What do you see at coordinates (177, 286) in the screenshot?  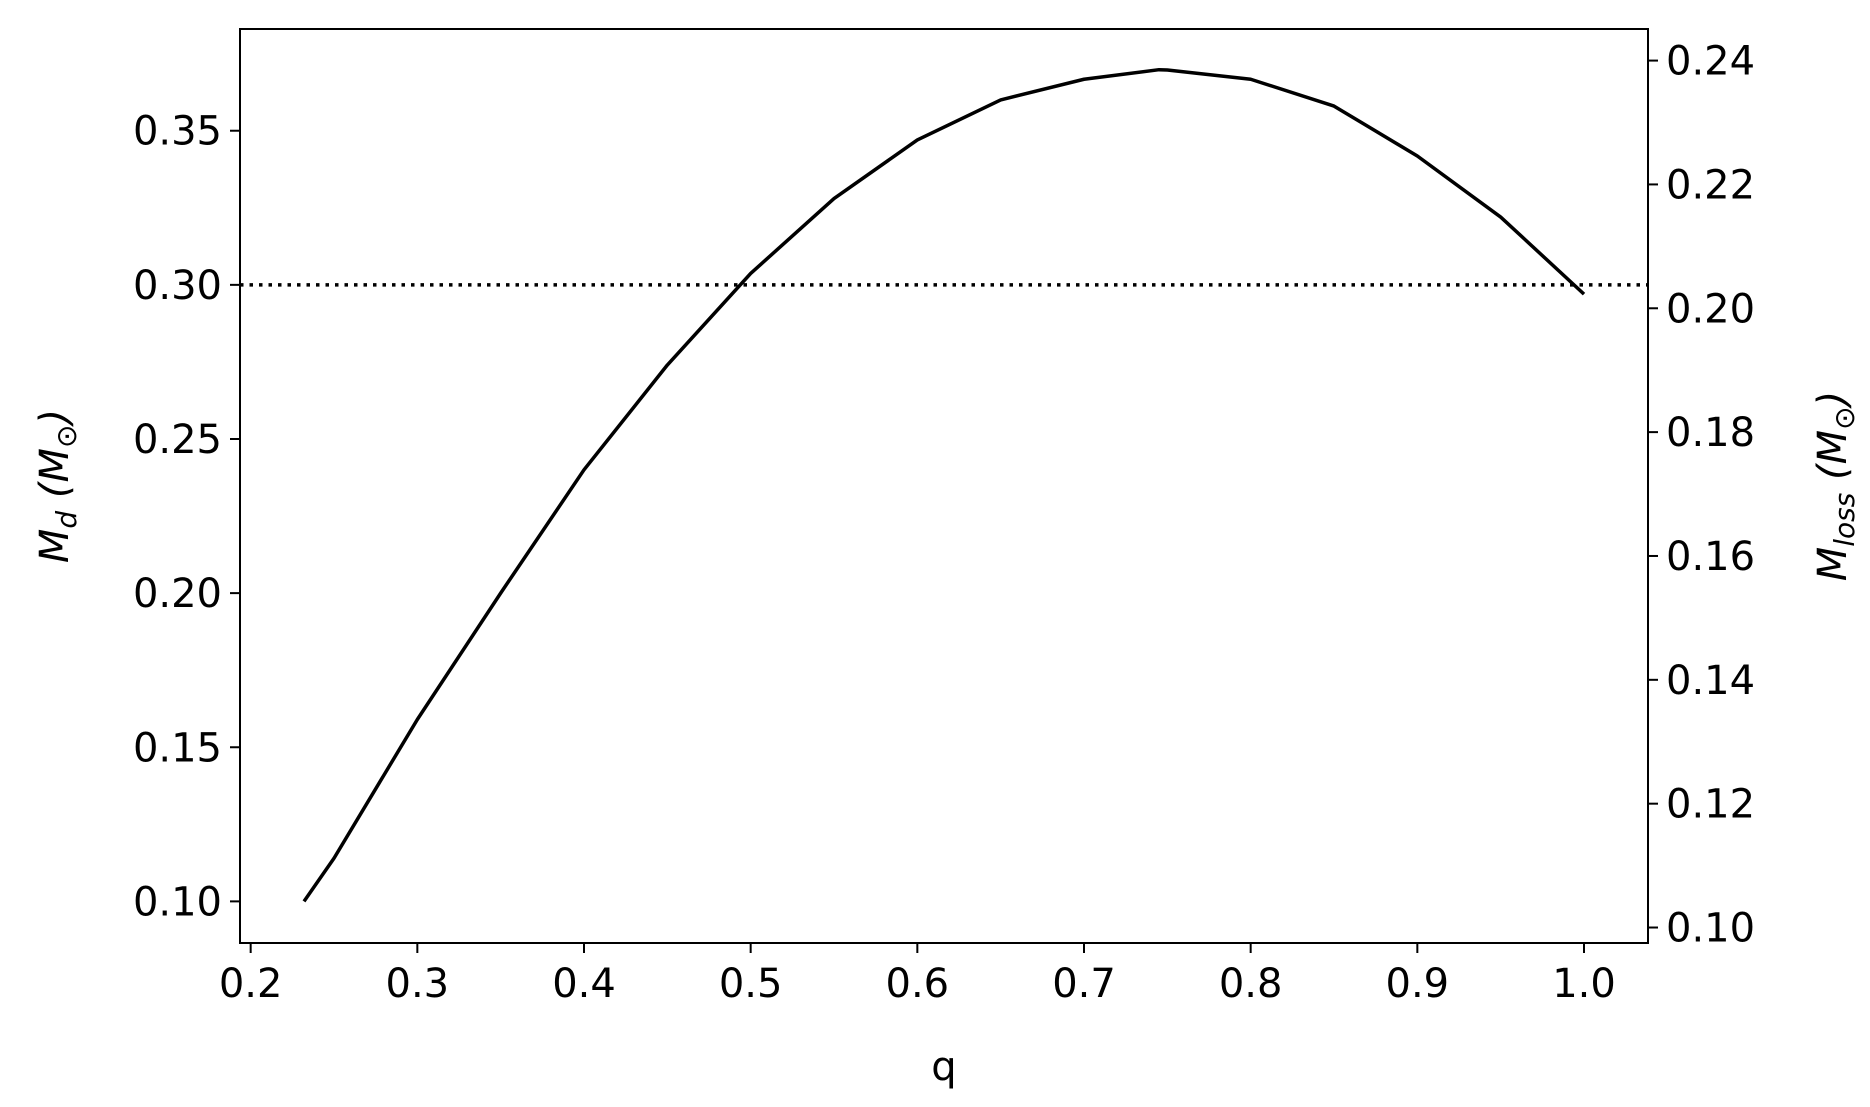 I see `y-tick-label: 0.30` at bounding box center [177, 286].